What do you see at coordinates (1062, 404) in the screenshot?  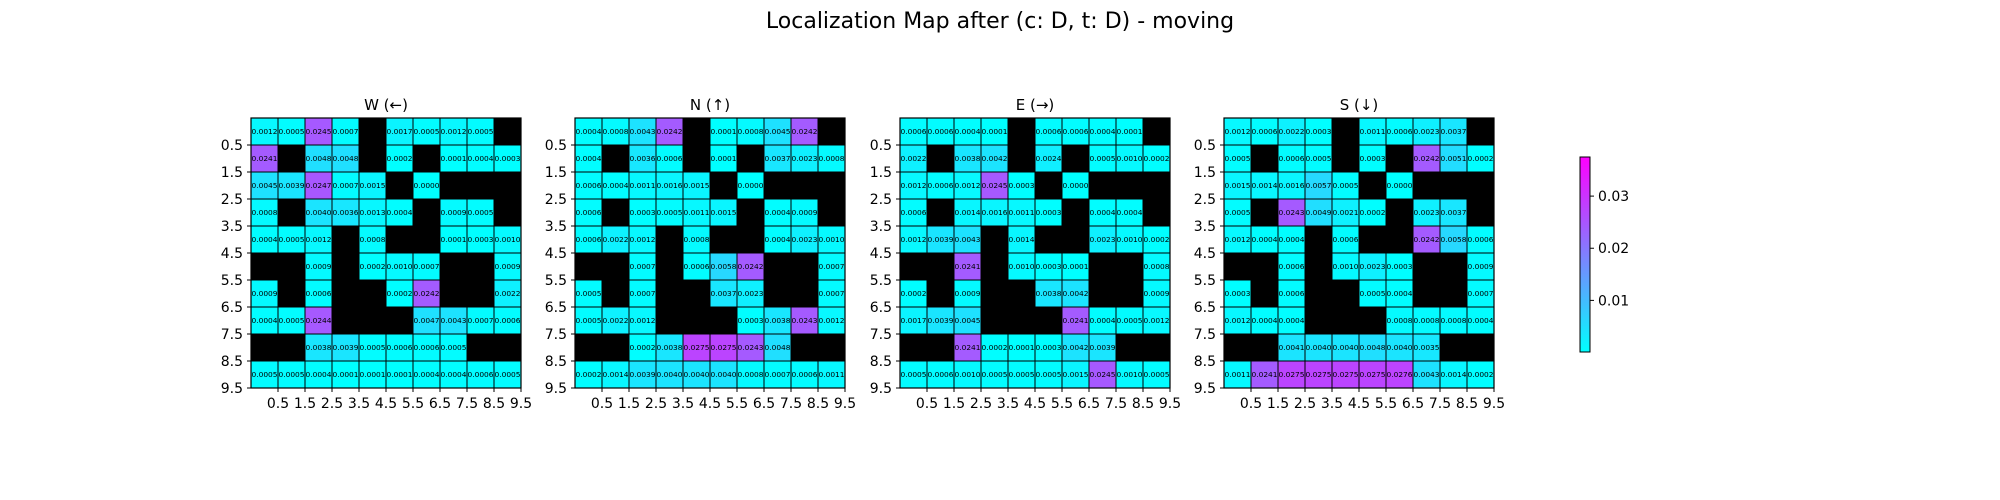 I see `x-tick-label: 5.5` at bounding box center [1062, 404].